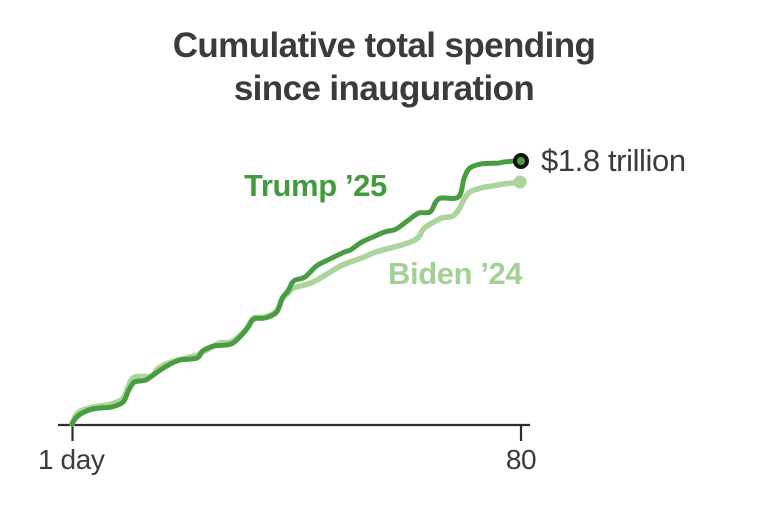 The height and width of the screenshot is (513, 768). What do you see at coordinates (384, 88) in the screenshot?
I see `chart-title-line2: since inauguration` at bounding box center [384, 88].